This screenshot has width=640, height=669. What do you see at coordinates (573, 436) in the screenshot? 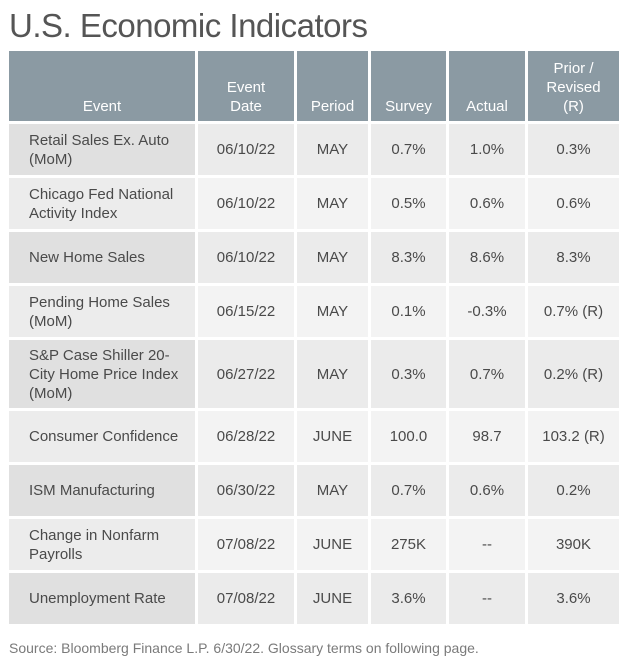
I see `cell-prior: 103.2 (R)` at bounding box center [573, 436].